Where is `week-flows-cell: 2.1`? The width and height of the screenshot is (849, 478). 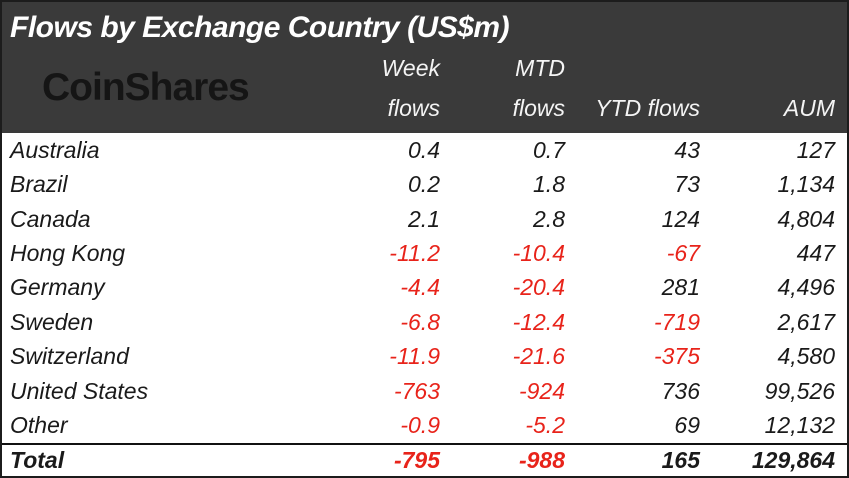
week-flows-cell: 2.1 is located at coordinates (424, 218).